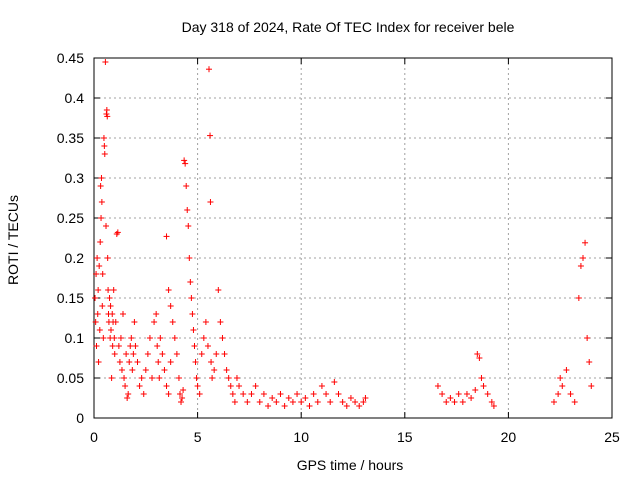  I want to click on y-tick-label: 0.35, so click(70, 138).